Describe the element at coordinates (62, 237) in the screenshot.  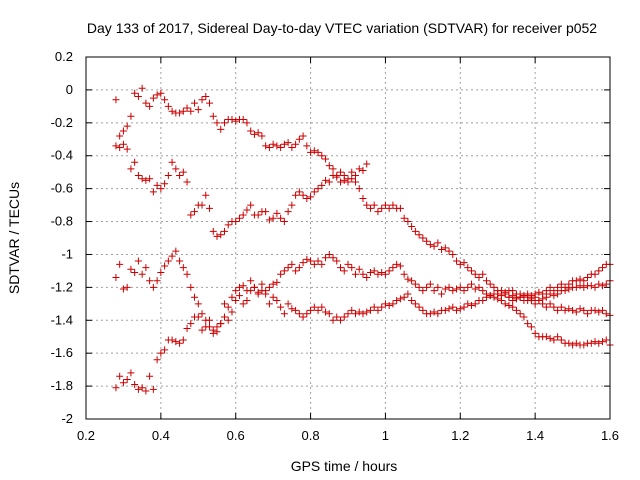
I see `y-tick-labels: 0.2 0 -0.2 -0.4 -0.6 -0.8 -1 -1.2 -1.4 -1.6 -1.8 -2` at that location.